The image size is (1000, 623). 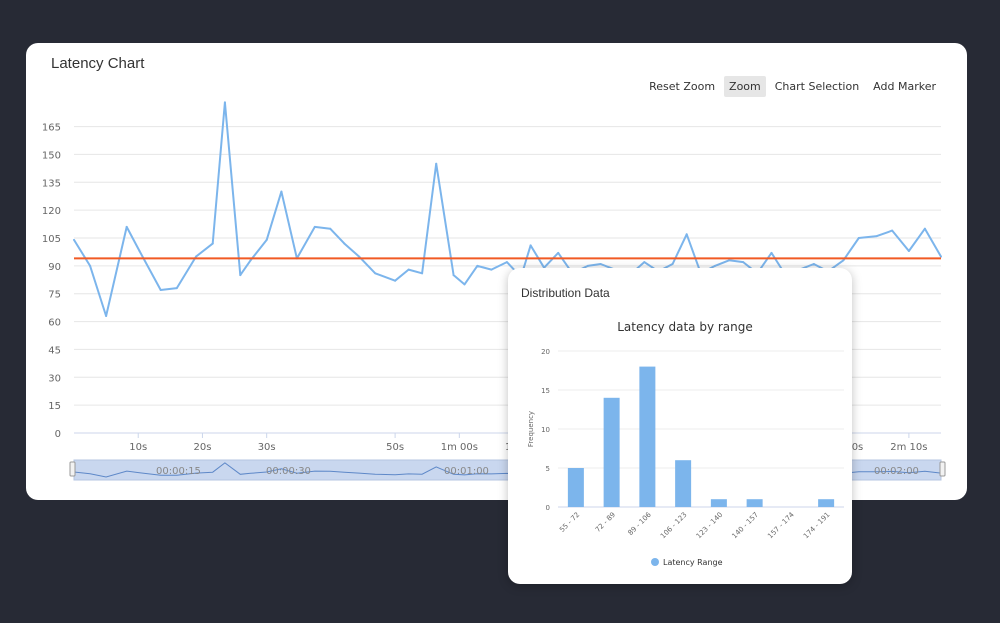 What do you see at coordinates (682, 86) in the screenshot?
I see `reset-zoom-button: Reset Zoom` at bounding box center [682, 86].